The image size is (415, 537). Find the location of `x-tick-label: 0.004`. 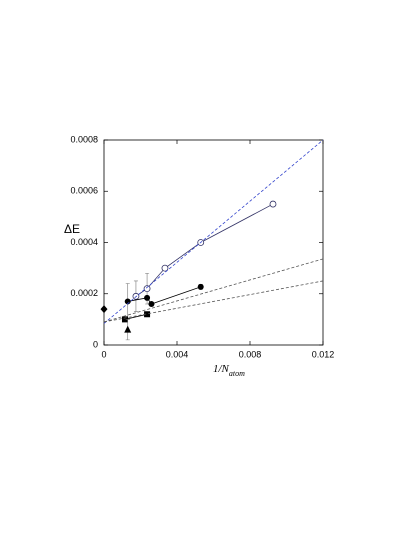

x-tick-label: 0.004 is located at coordinates (177, 354).